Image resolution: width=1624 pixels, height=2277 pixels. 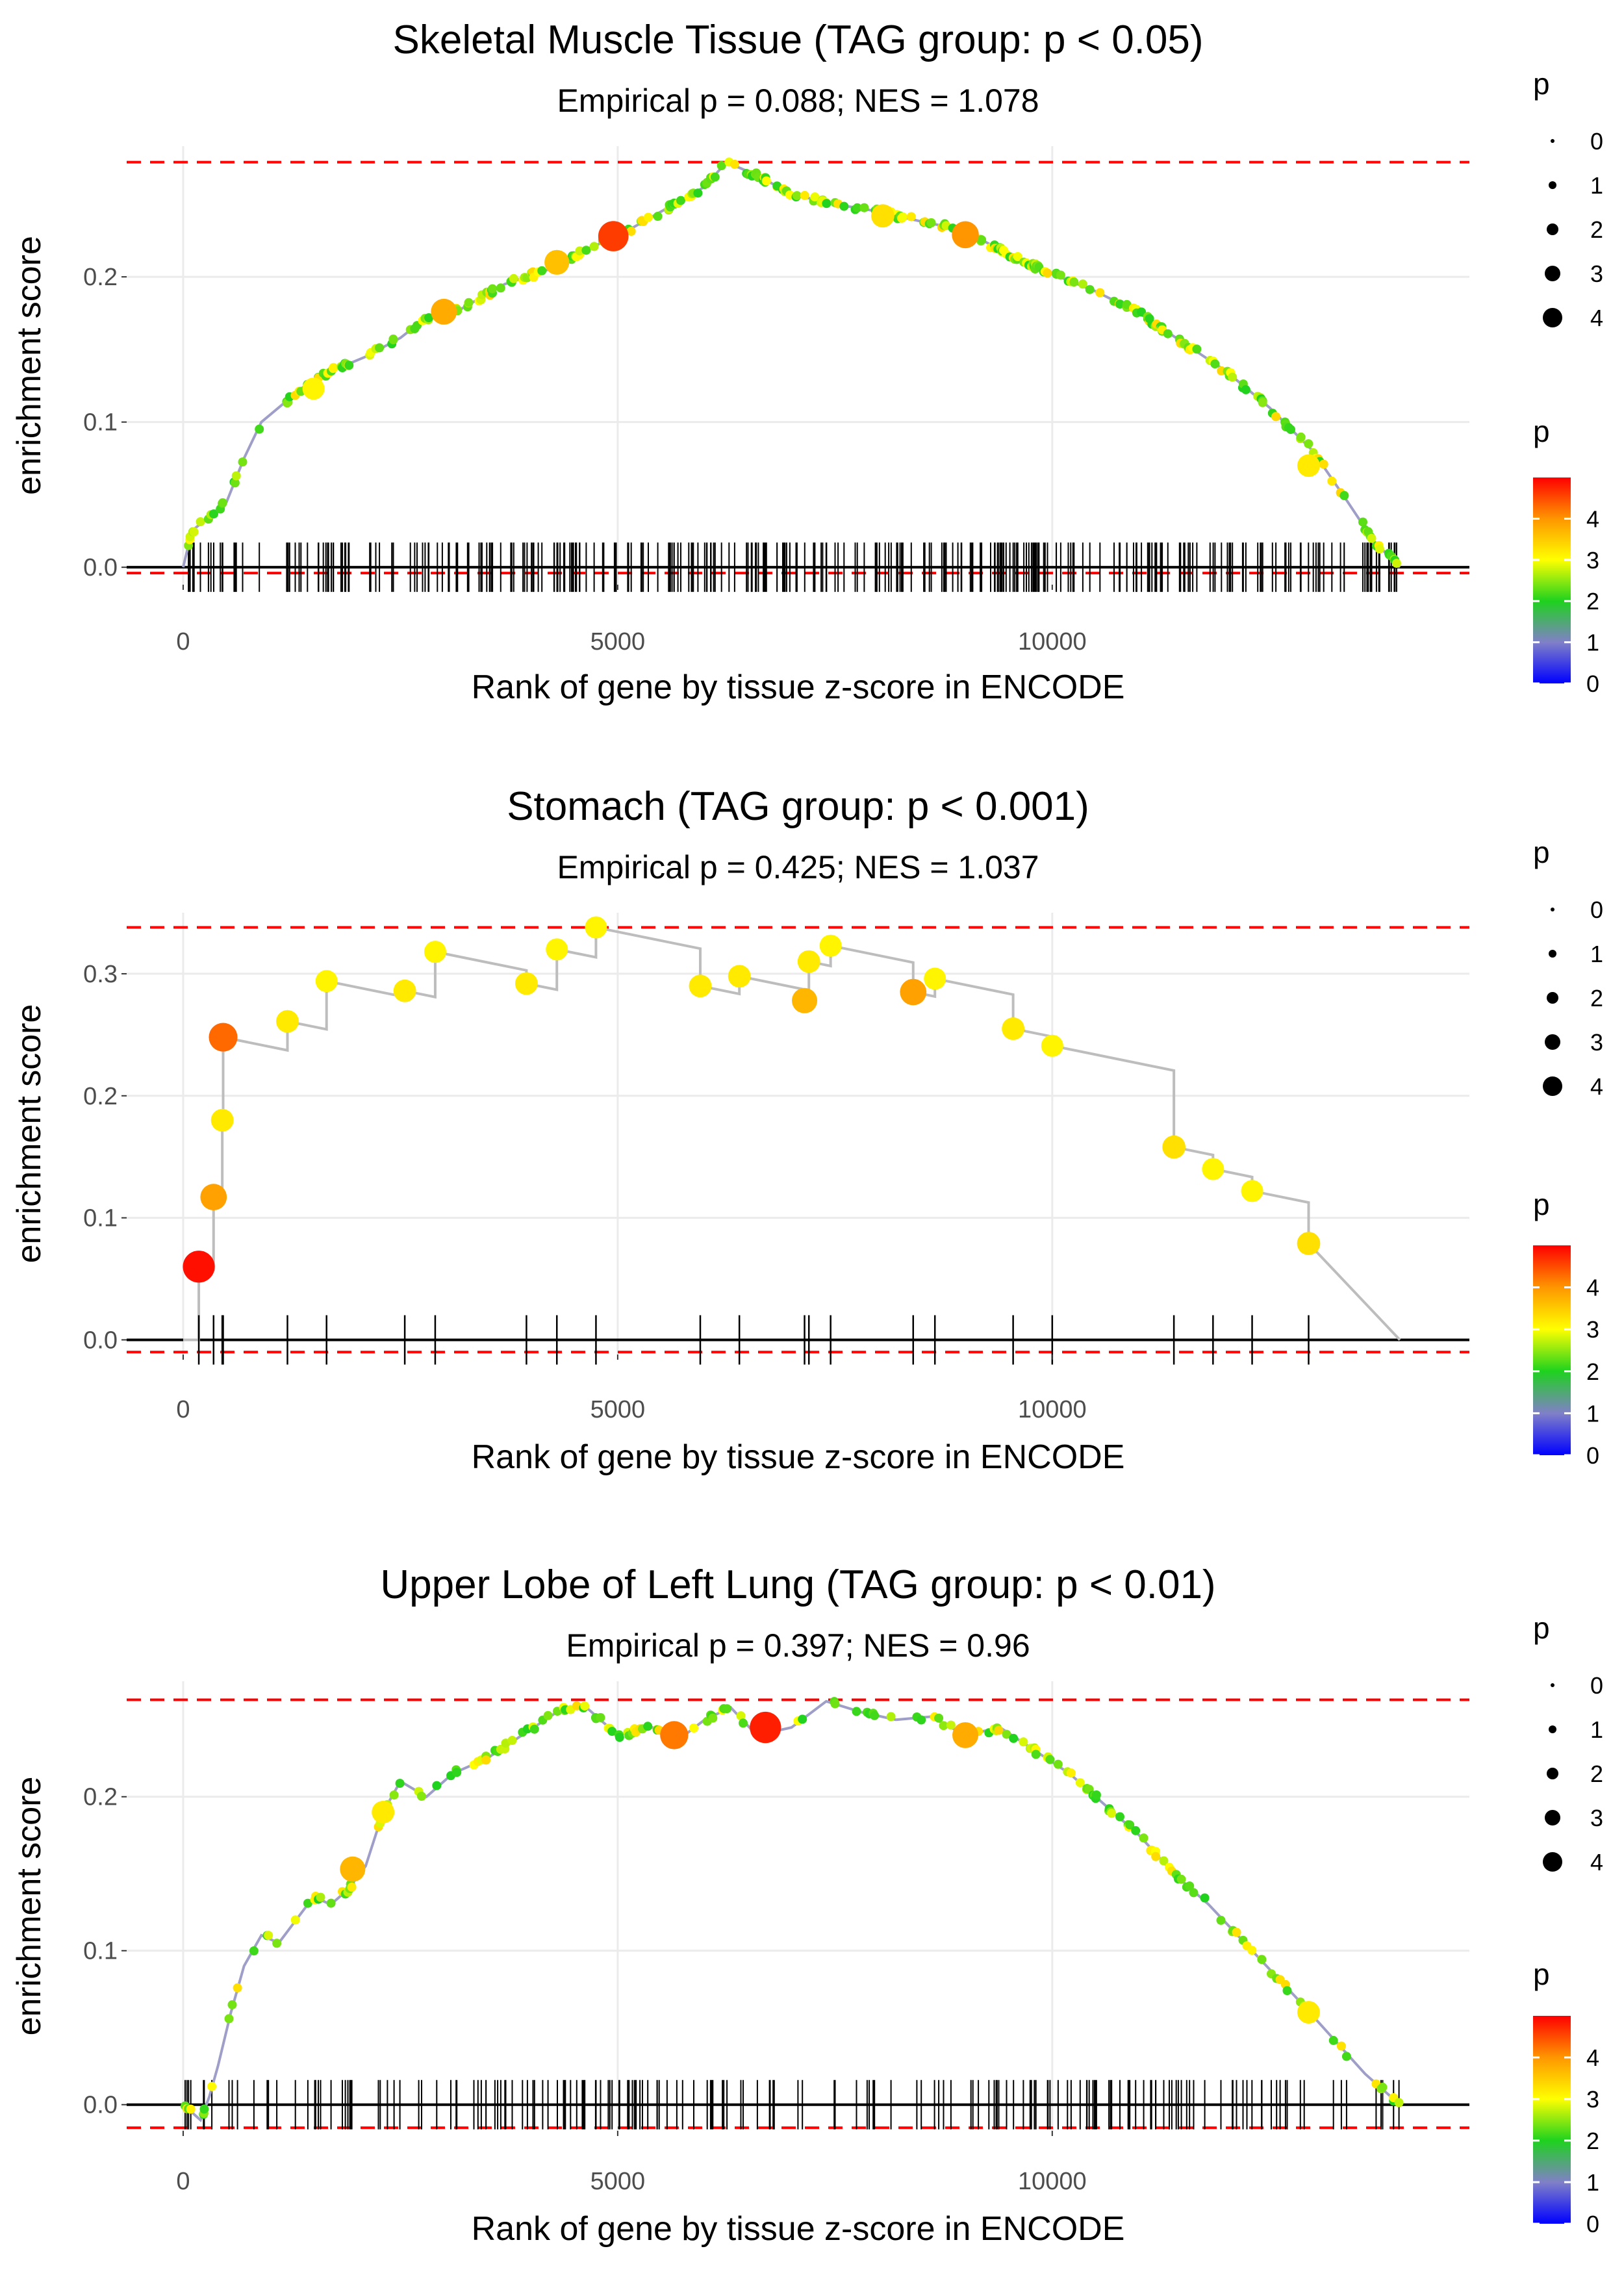 I want to click on x-axis-title: Rank of gene by tissue z-score in ENCODE, so click(x=798, y=687).